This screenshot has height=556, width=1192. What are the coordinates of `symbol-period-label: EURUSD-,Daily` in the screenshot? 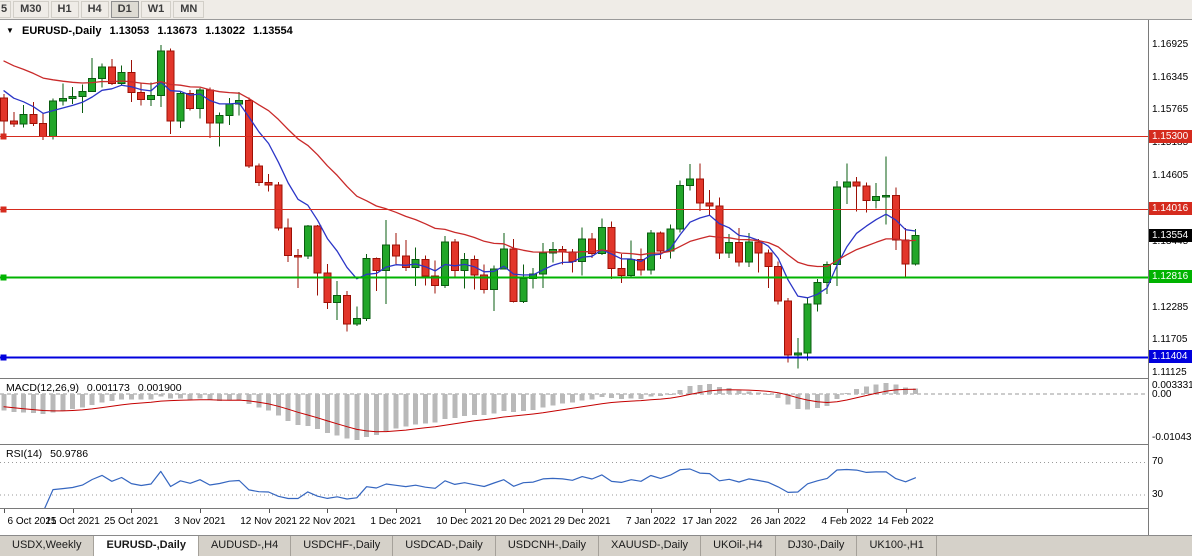 It's located at (61, 31).